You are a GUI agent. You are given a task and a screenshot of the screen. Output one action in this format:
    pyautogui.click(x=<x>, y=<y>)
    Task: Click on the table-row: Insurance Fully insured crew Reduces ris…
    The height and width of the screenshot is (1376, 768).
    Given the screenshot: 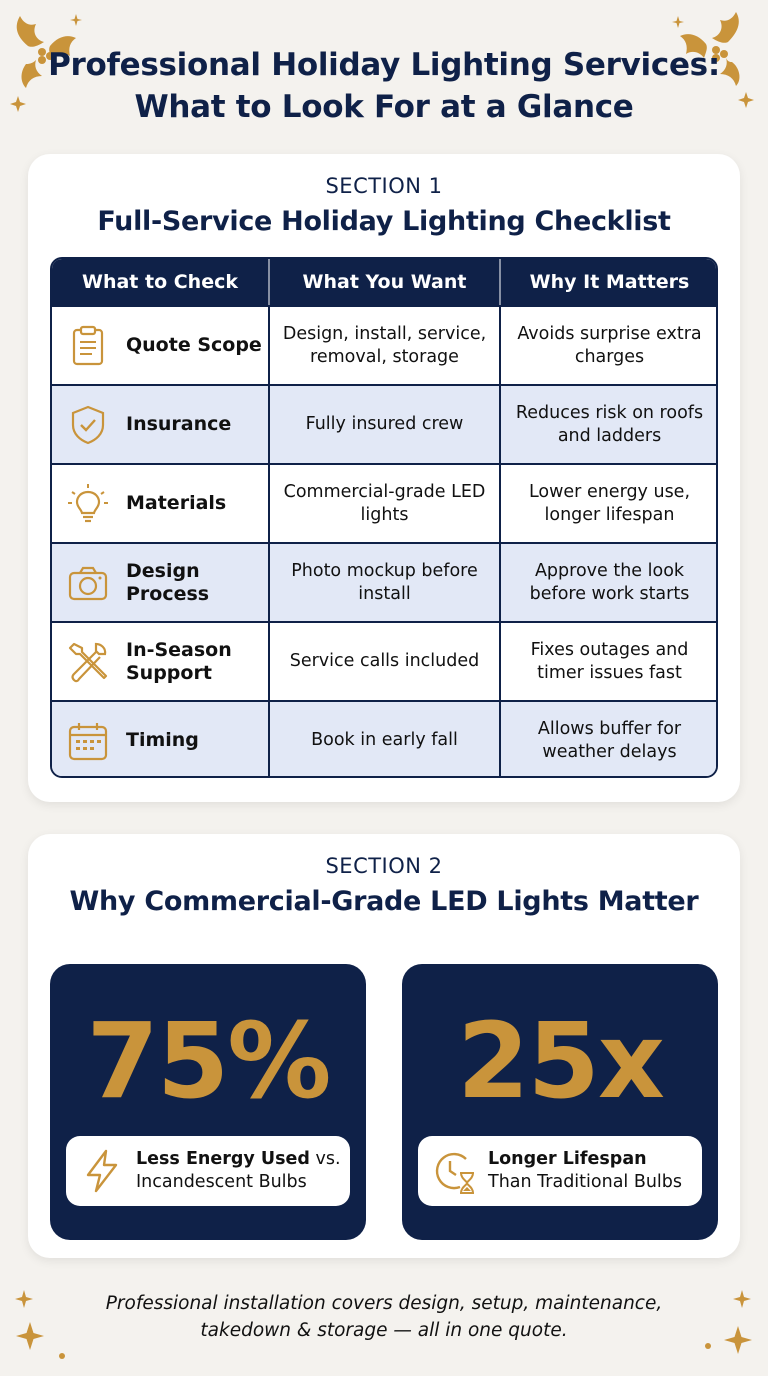 What is the action you would take?
    pyautogui.click(x=384, y=423)
    